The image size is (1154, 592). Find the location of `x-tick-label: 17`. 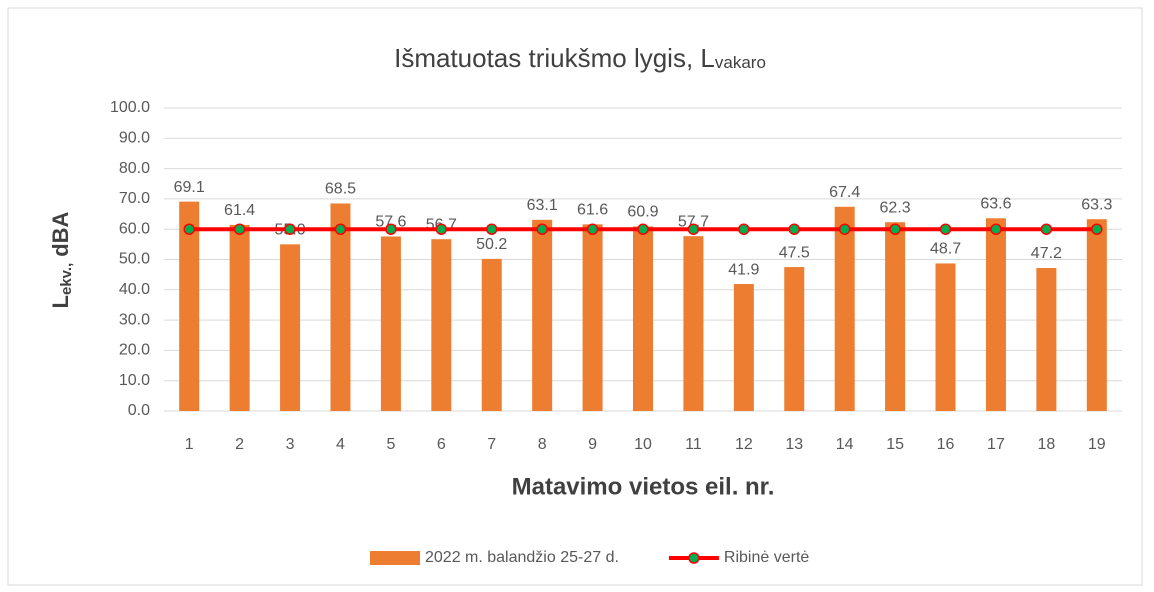

x-tick-label: 17 is located at coordinates (996, 444).